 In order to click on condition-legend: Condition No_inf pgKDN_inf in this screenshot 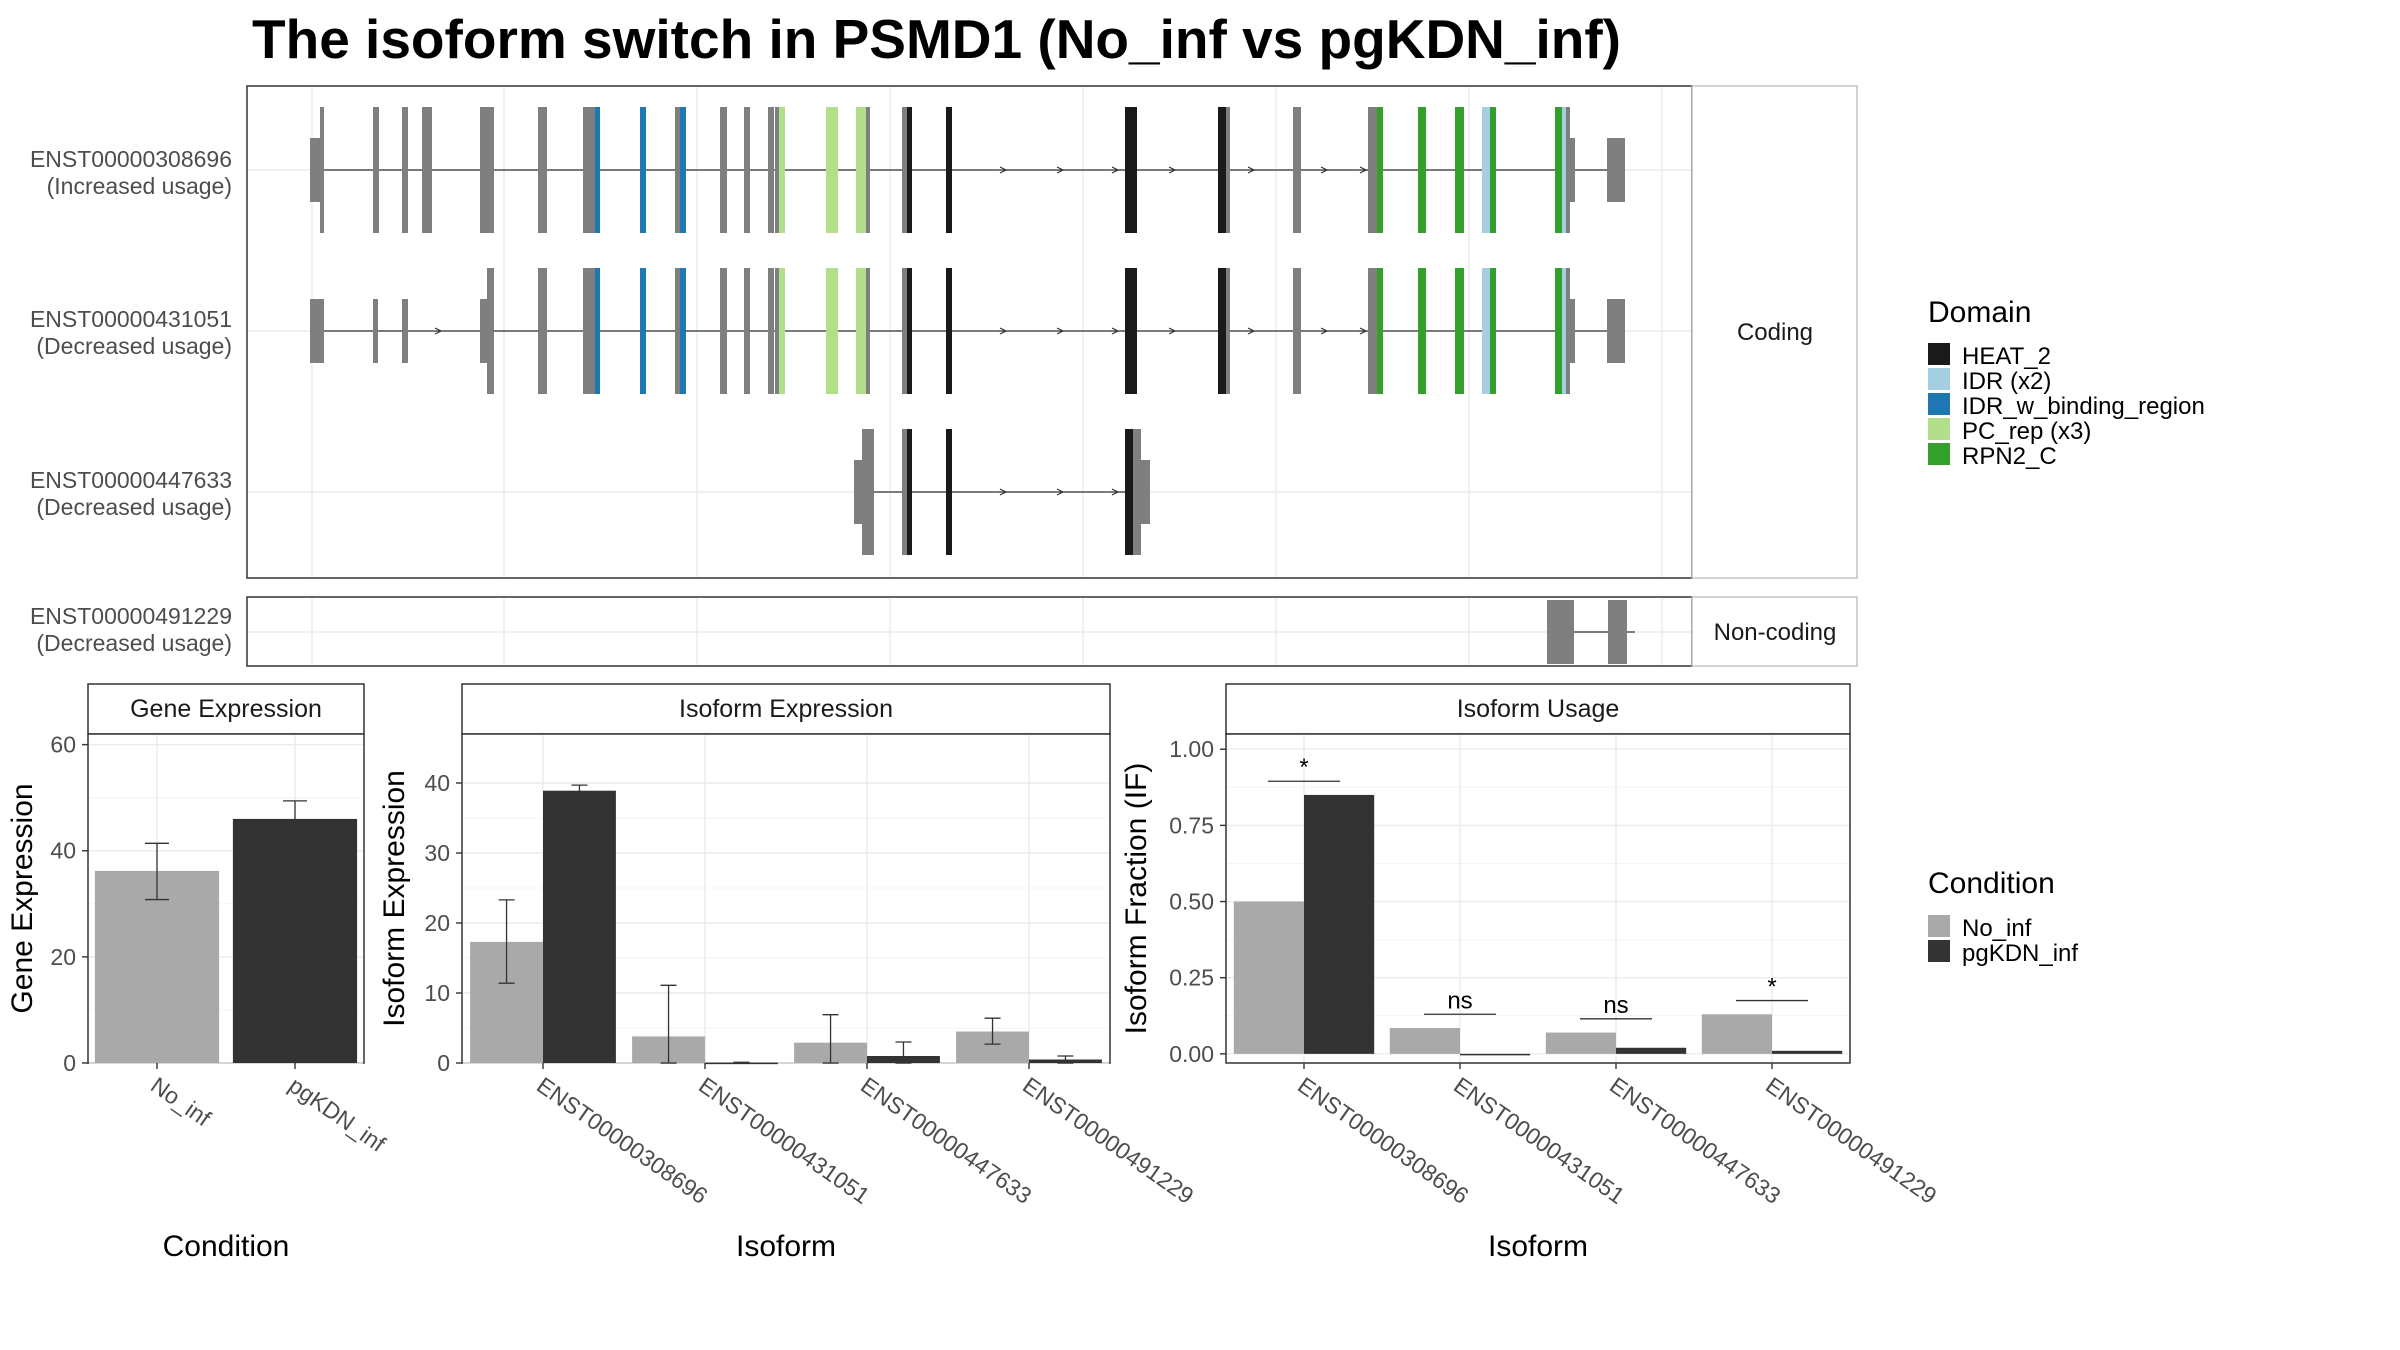, I will do `click(2003, 917)`.